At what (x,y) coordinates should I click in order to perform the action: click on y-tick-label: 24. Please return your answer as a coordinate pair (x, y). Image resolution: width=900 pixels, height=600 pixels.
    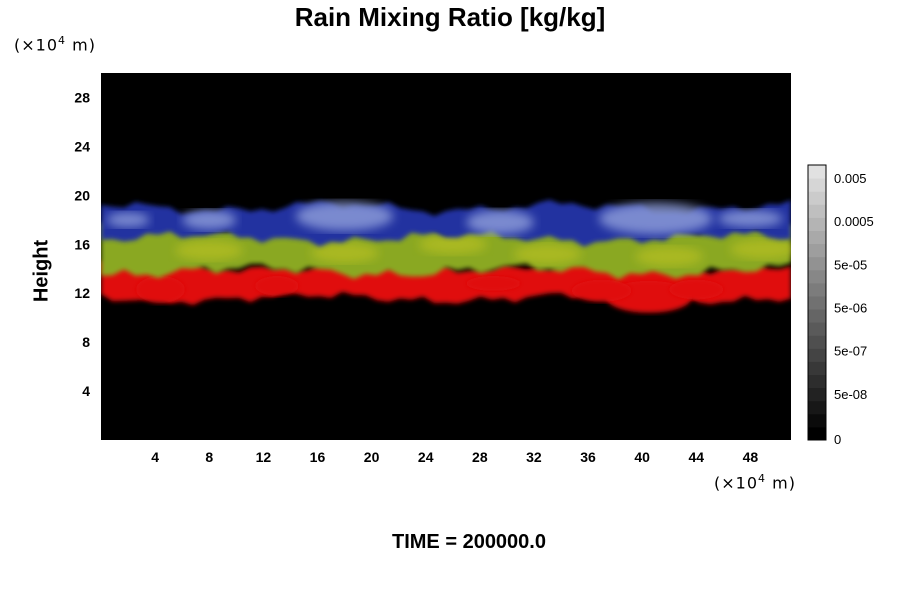
    Looking at the image, I should click on (82, 146).